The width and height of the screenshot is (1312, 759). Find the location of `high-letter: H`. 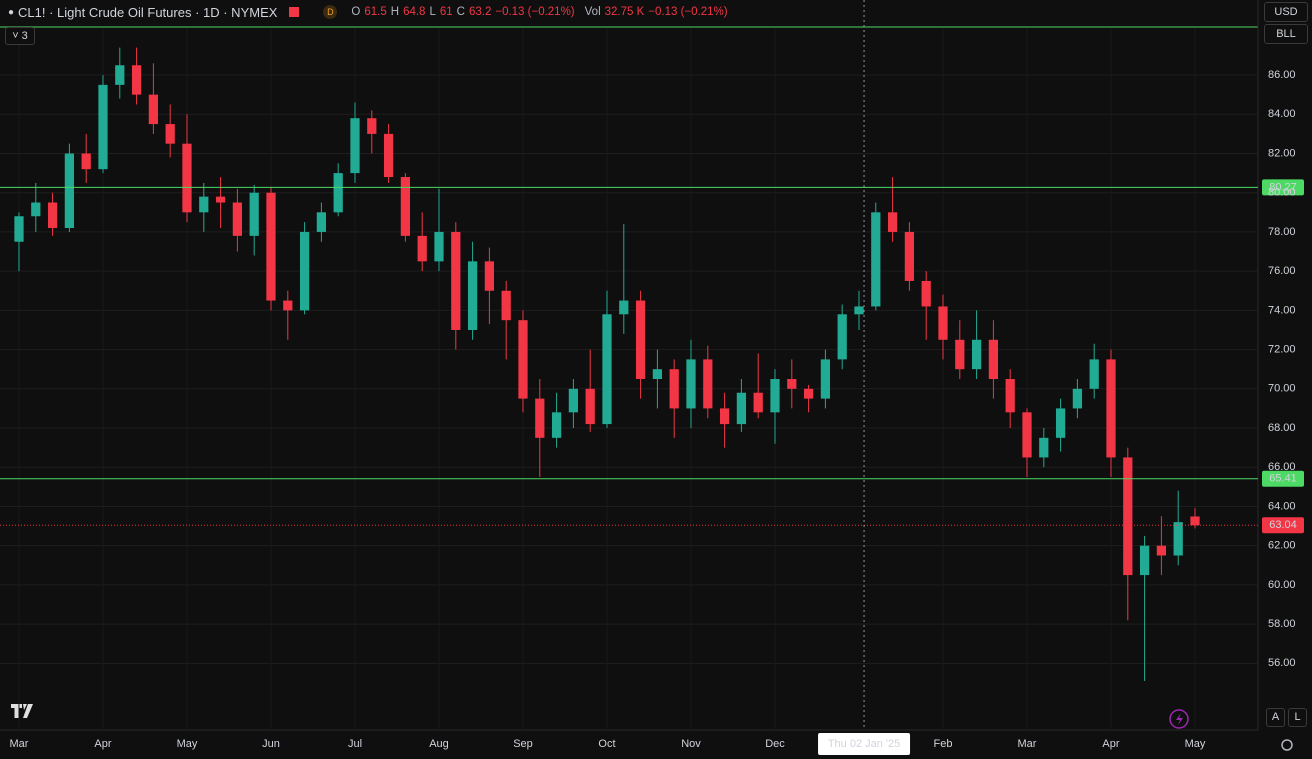

high-letter: H is located at coordinates (395, 12).